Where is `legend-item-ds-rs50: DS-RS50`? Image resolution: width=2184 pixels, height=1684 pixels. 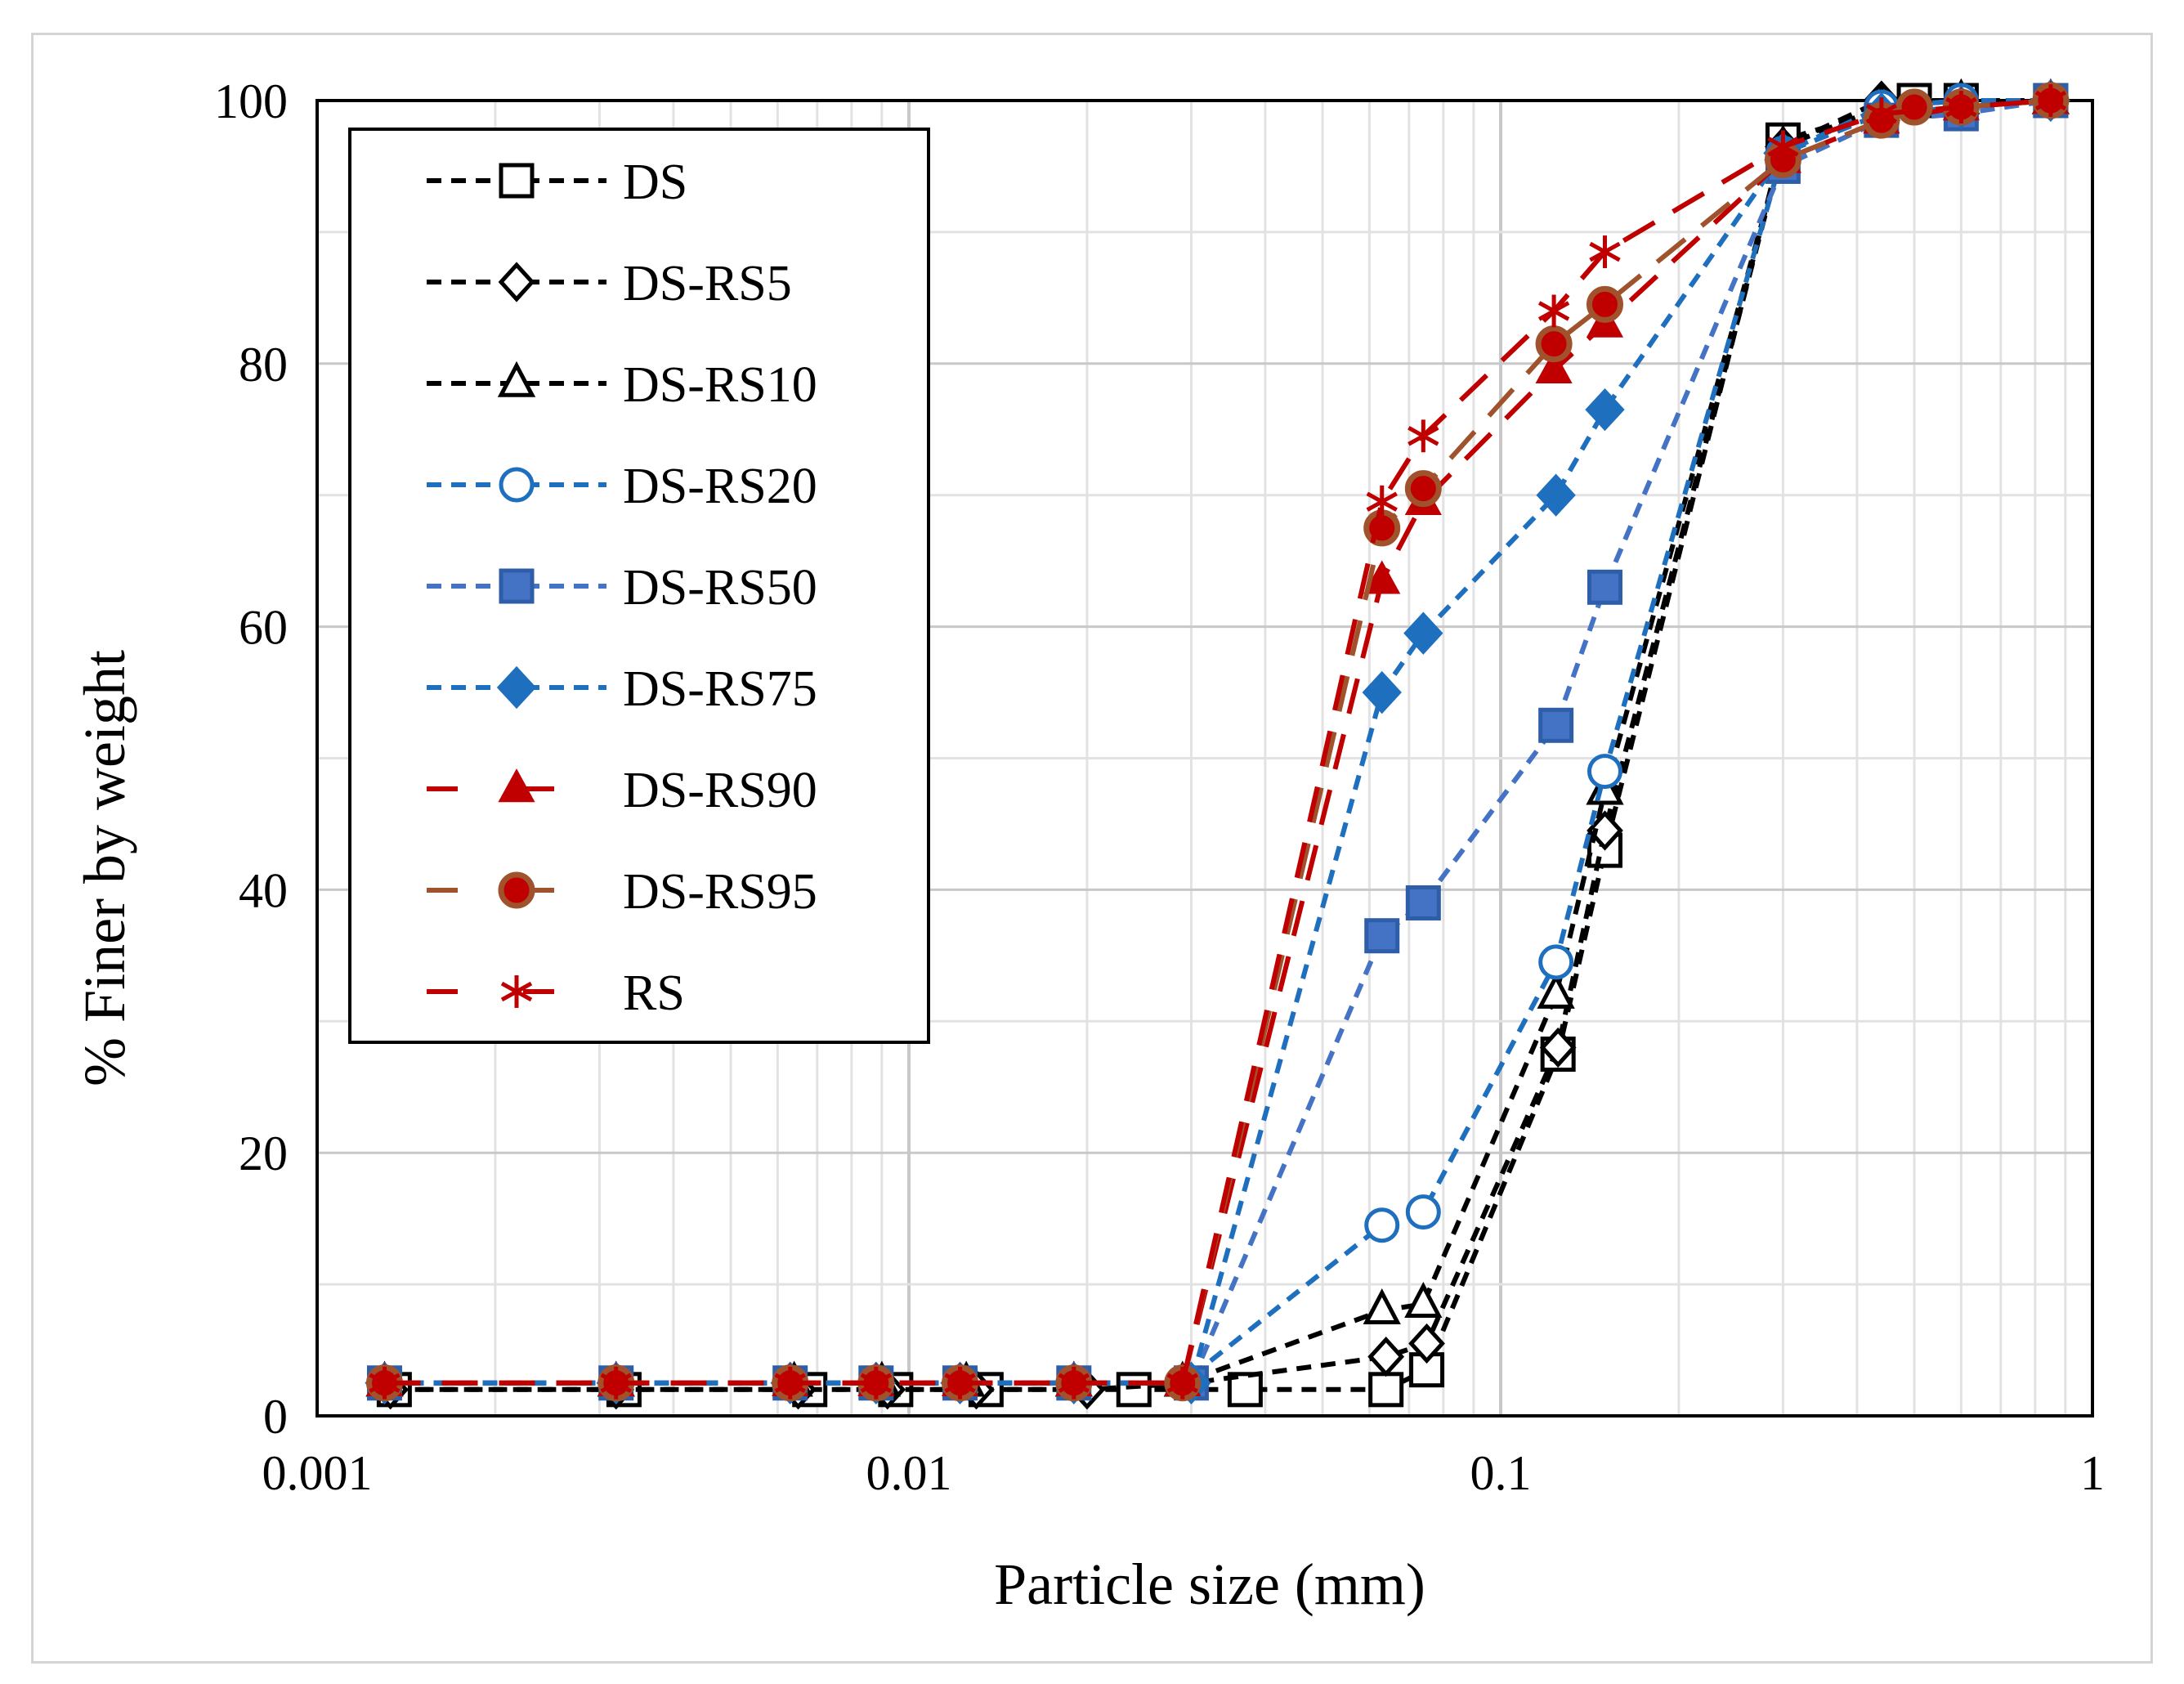 legend-item-ds-rs50: DS-RS50 is located at coordinates (622, 588).